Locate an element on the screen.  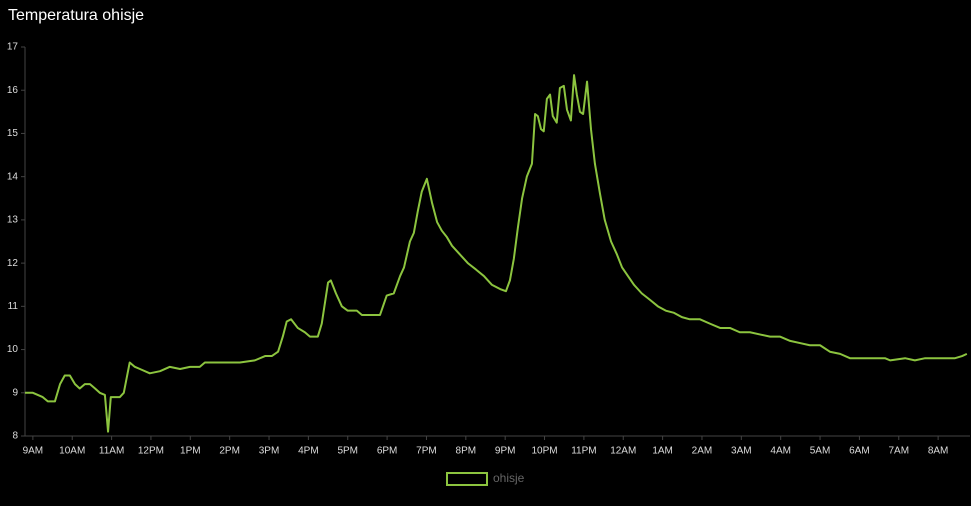
y-tick-label: 12 is located at coordinates (13, 263).